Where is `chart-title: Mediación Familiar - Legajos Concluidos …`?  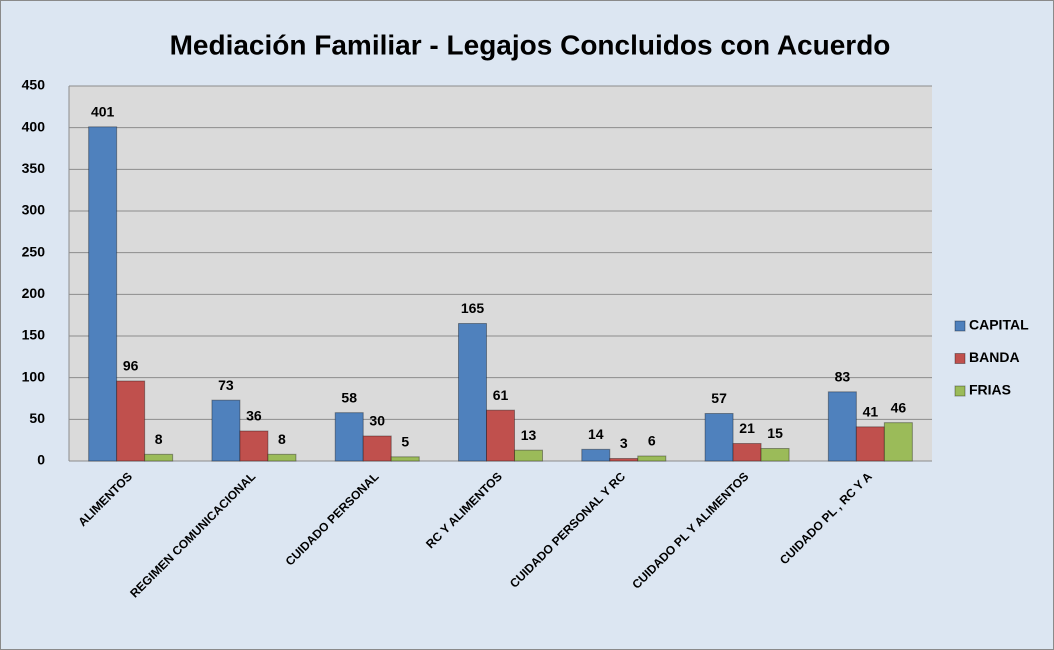 chart-title: Mediación Familiar - Legajos Concluidos … is located at coordinates (530, 44).